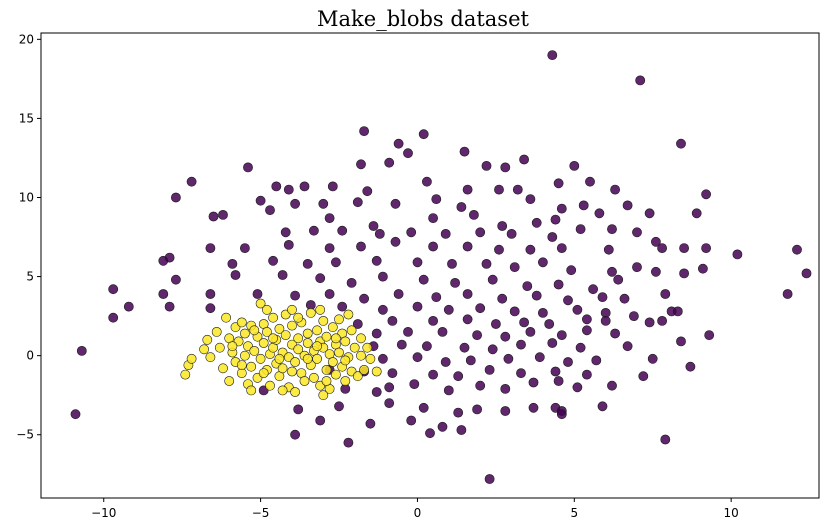 The width and height of the screenshot is (825, 531). What do you see at coordinates (28, 237) in the screenshot?
I see `y-axis: −5 0 5 10 15 20` at bounding box center [28, 237].